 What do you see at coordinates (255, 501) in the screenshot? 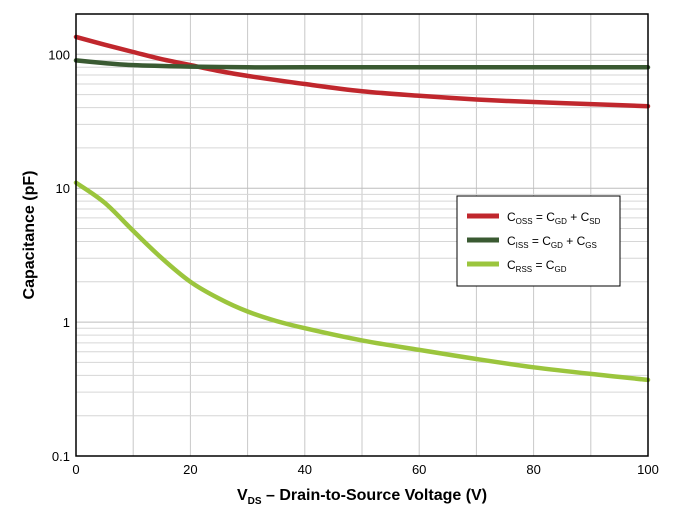
I see `x-axis-label-sub: DS` at bounding box center [255, 501].